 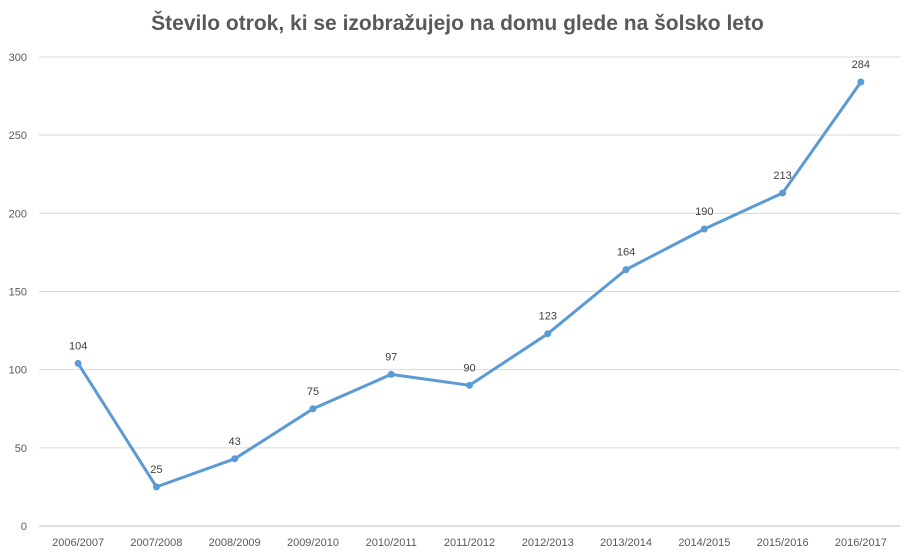 I want to click on x-tick-label: 2006/2007, so click(x=78, y=543).